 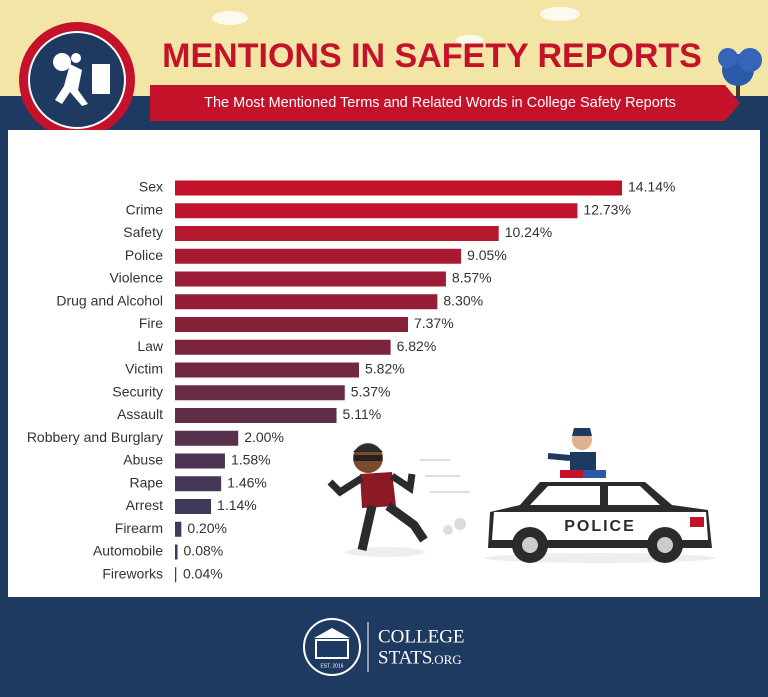 I want to click on category-label: Sex, so click(x=151, y=187).